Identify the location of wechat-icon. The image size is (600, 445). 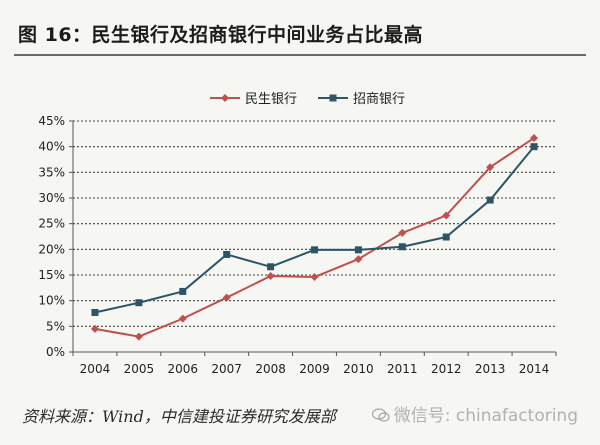
(381, 415).